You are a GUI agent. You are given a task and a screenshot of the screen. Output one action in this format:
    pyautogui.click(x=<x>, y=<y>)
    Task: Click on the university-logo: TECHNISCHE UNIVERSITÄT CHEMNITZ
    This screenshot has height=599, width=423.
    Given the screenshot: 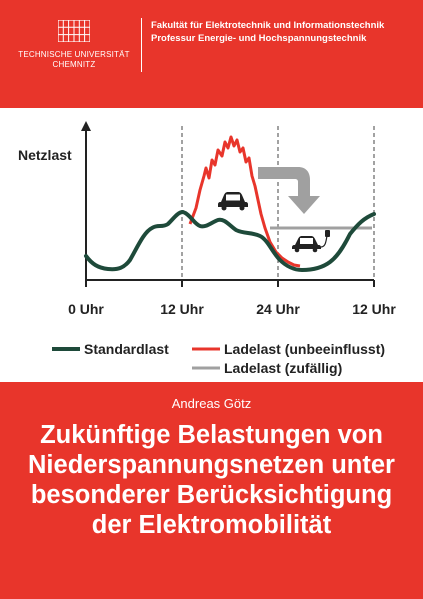 What is the action you would take?
    pyautogui.click(x=74, y=46)
    